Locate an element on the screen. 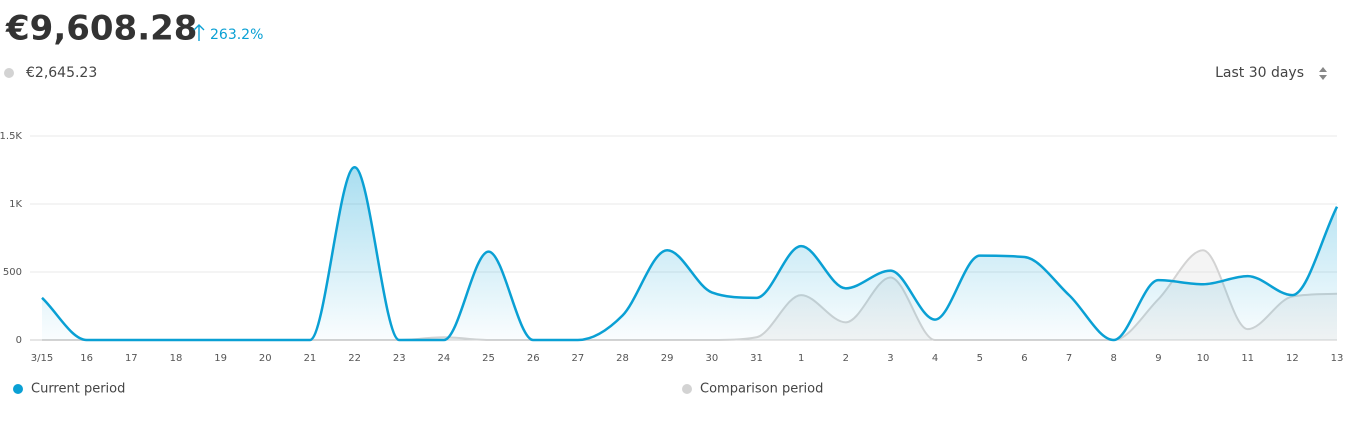  x-tick-label: 4 is located at coordinates (935, 358).